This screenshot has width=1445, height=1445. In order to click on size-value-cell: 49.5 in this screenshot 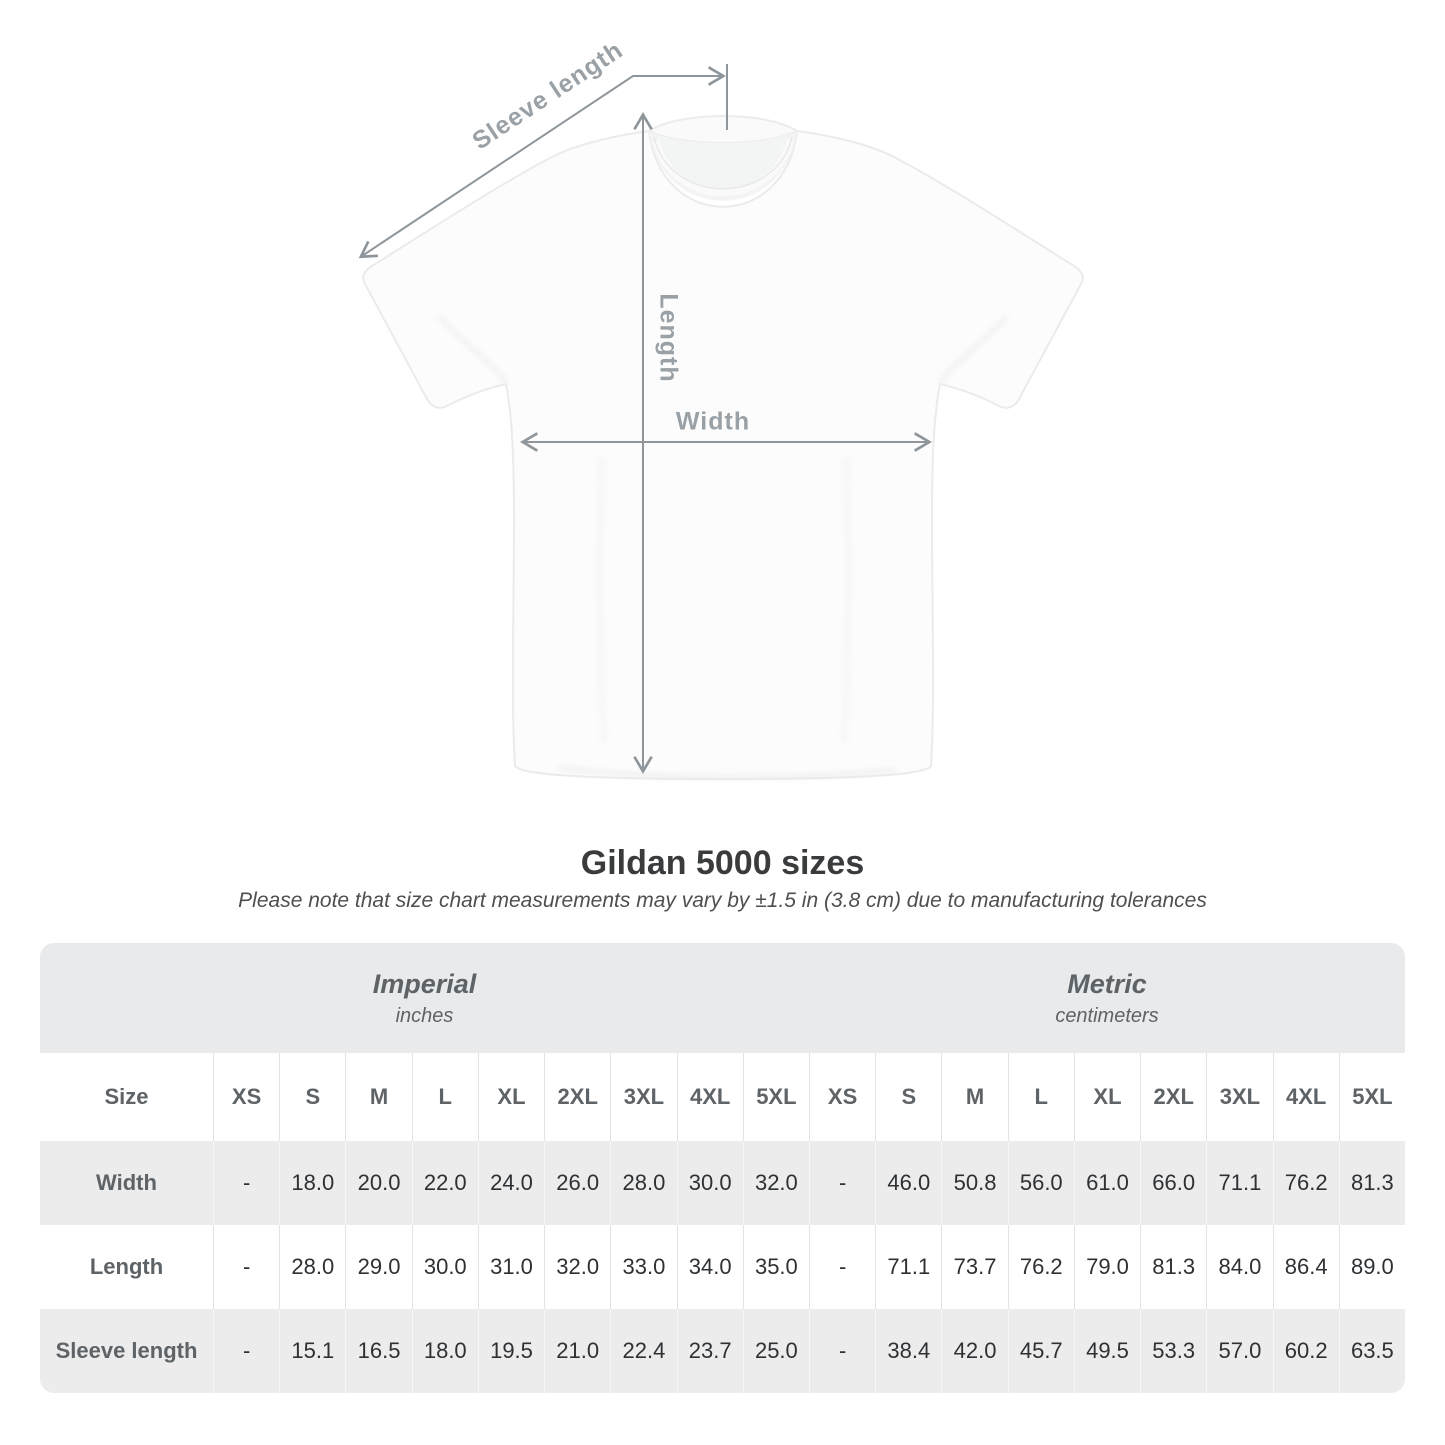, I will do `click(1107, 1351)`.